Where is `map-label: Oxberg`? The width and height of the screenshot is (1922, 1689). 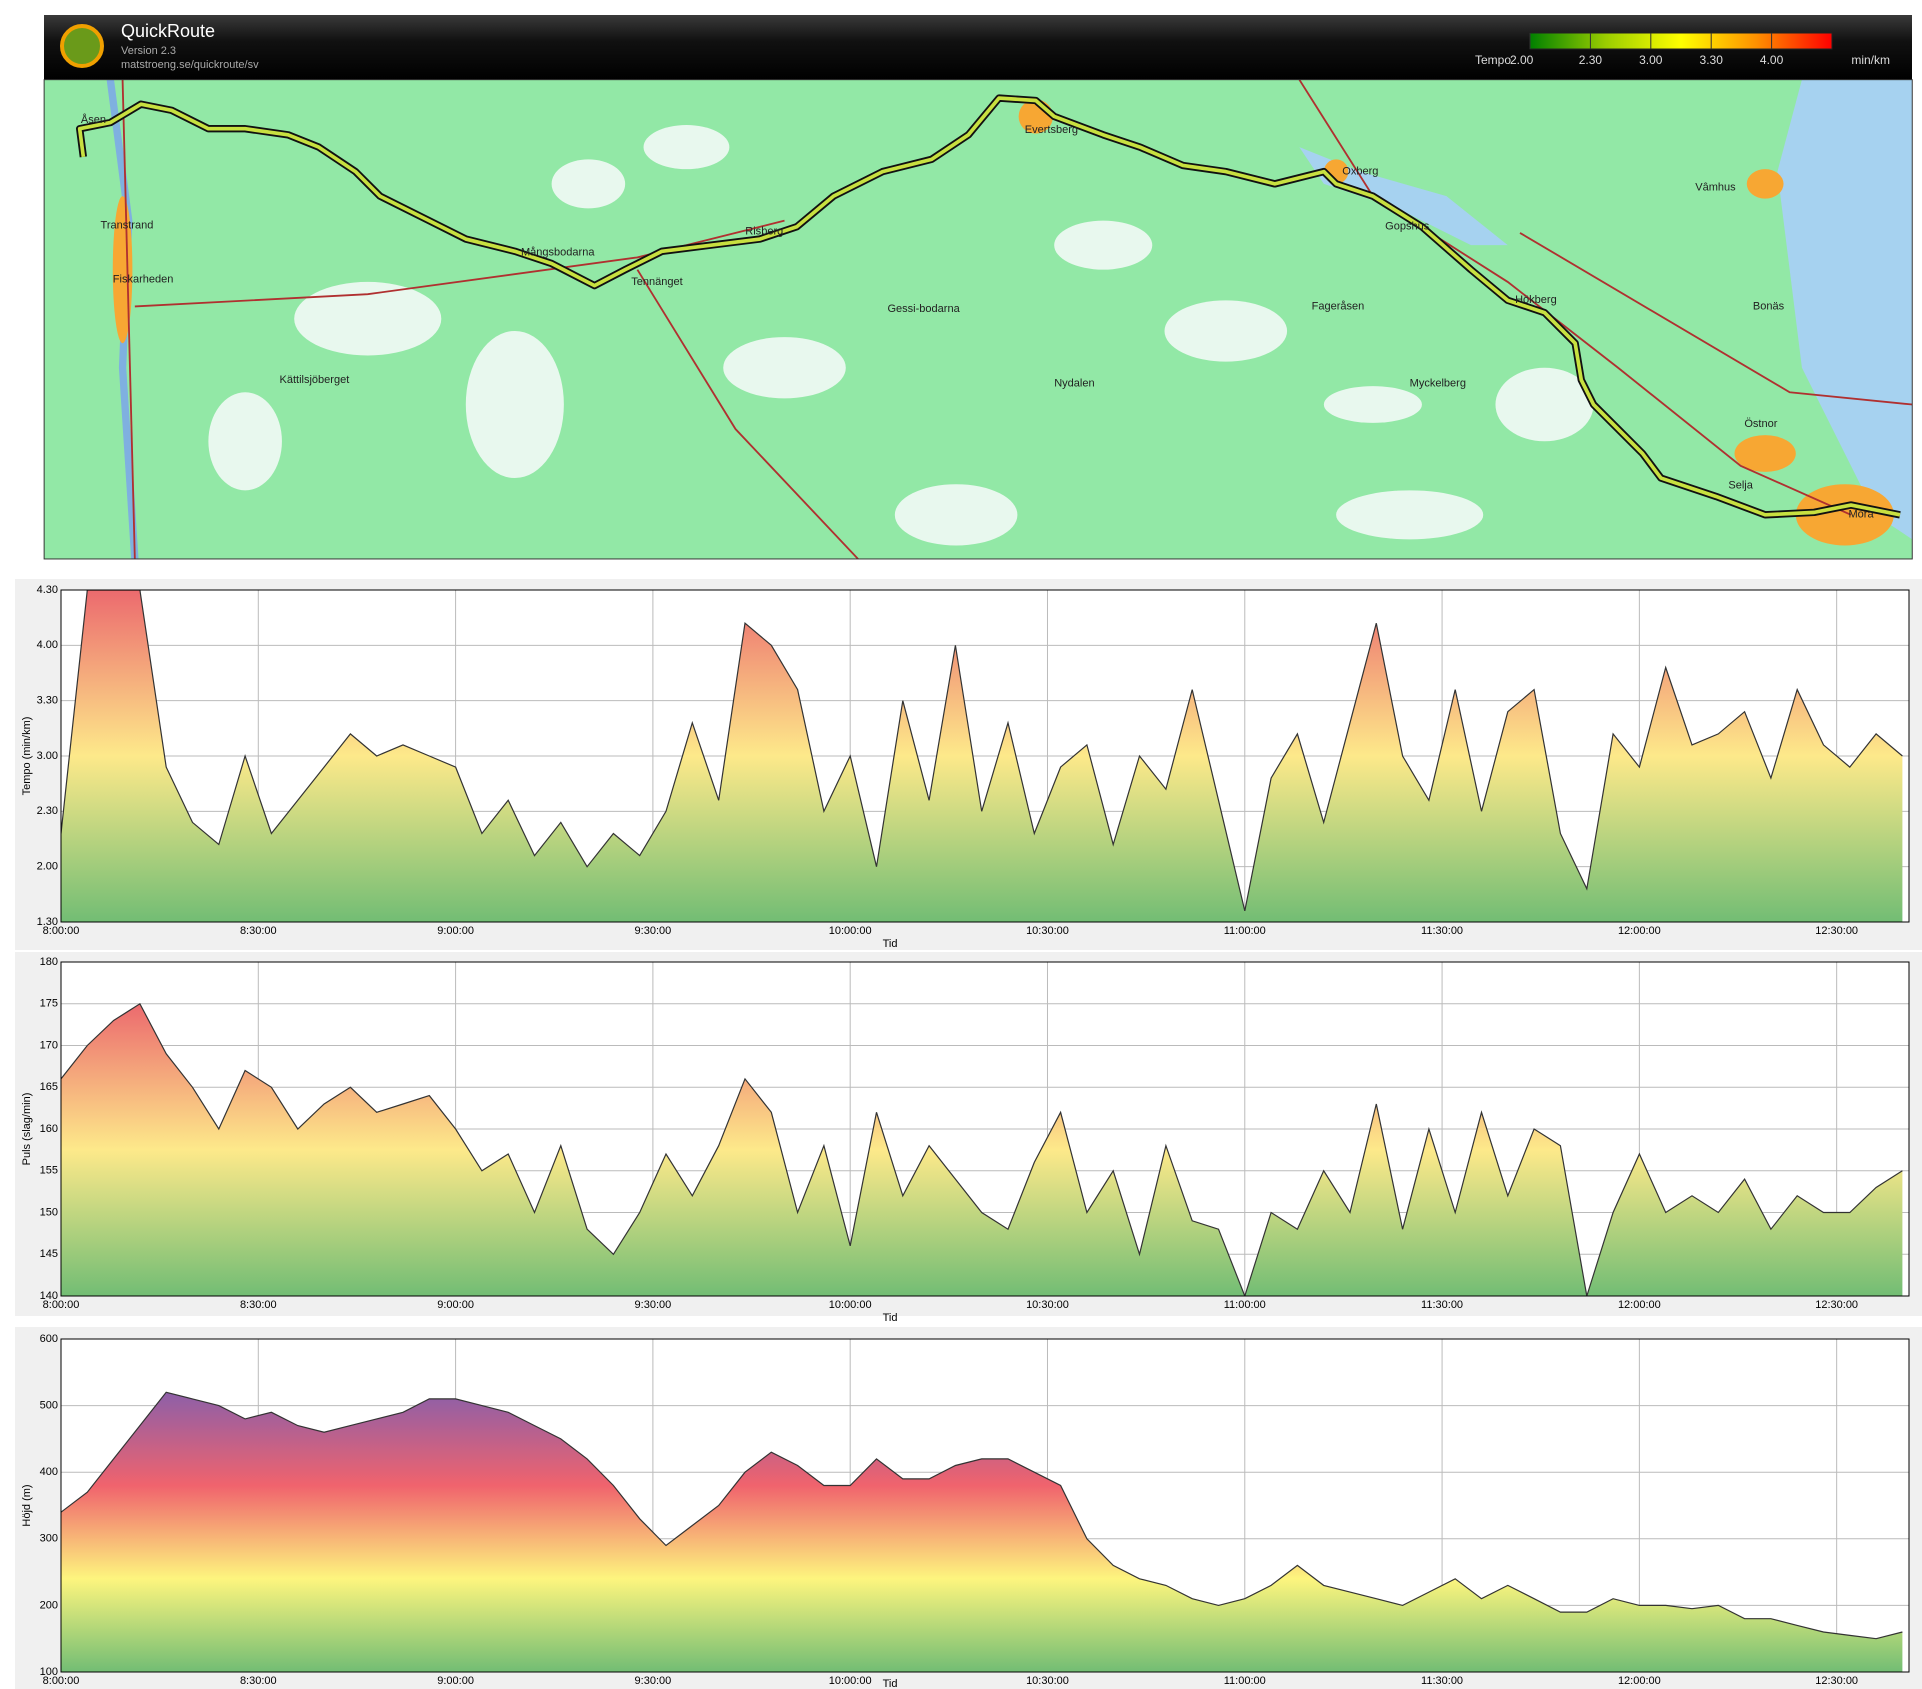 map-label: Oxberg is located at coordinates (1360, 172).